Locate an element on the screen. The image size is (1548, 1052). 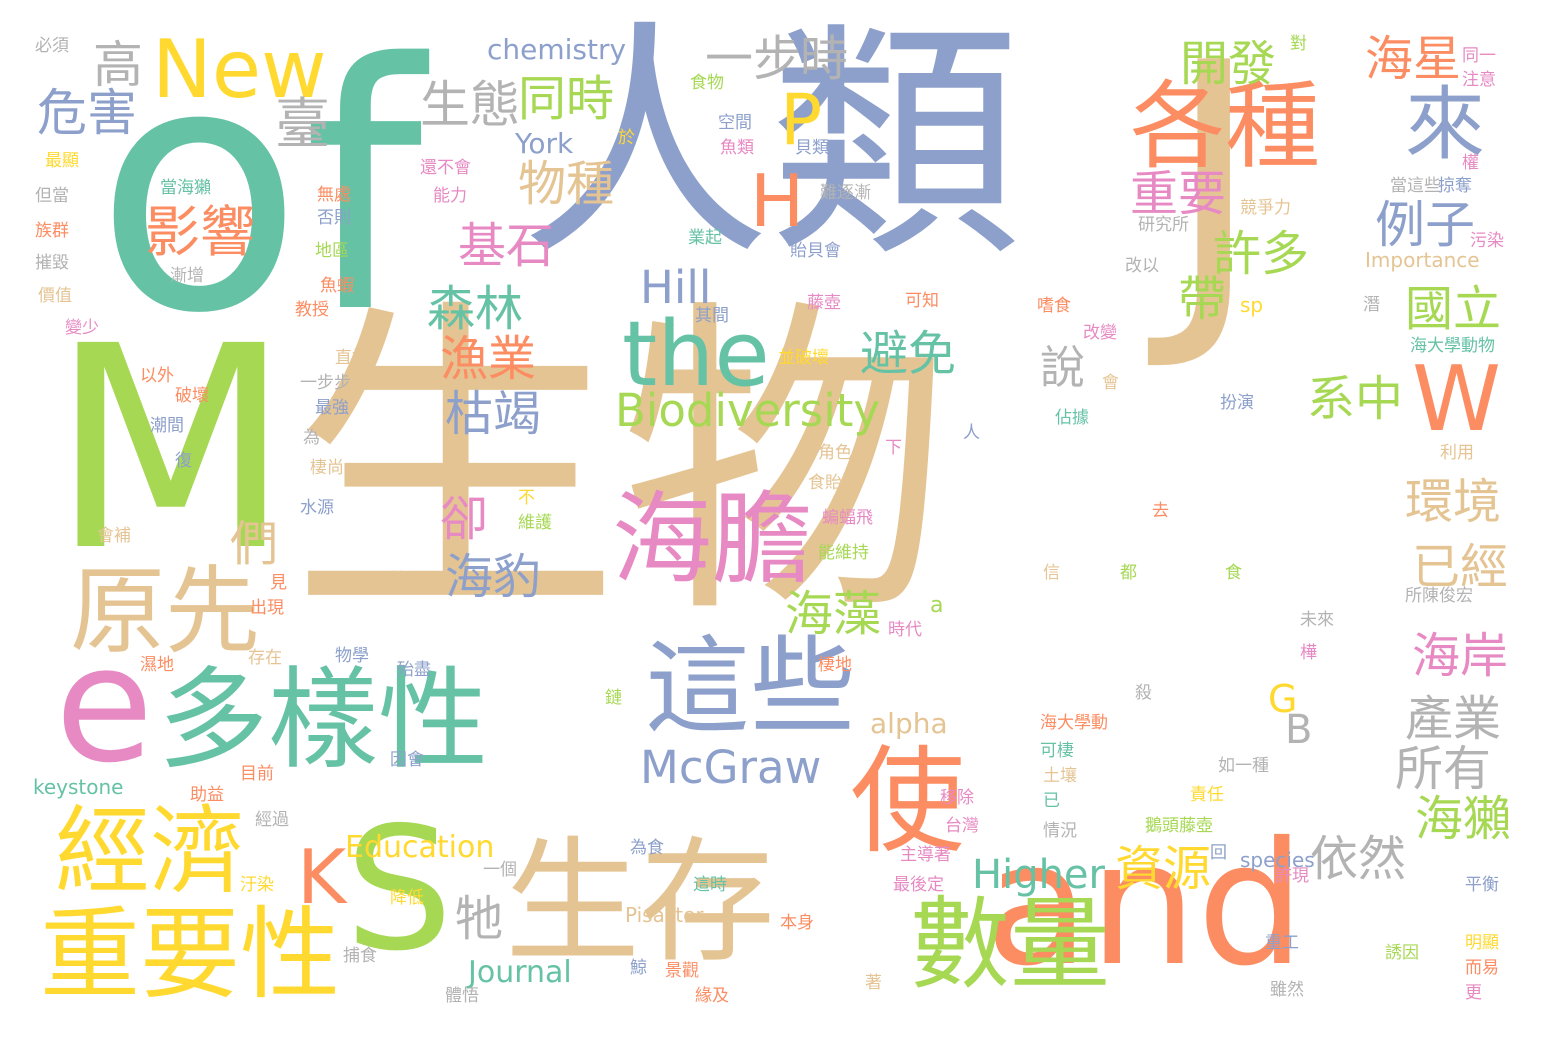
word-m: M is located at coordinates (171, 450).